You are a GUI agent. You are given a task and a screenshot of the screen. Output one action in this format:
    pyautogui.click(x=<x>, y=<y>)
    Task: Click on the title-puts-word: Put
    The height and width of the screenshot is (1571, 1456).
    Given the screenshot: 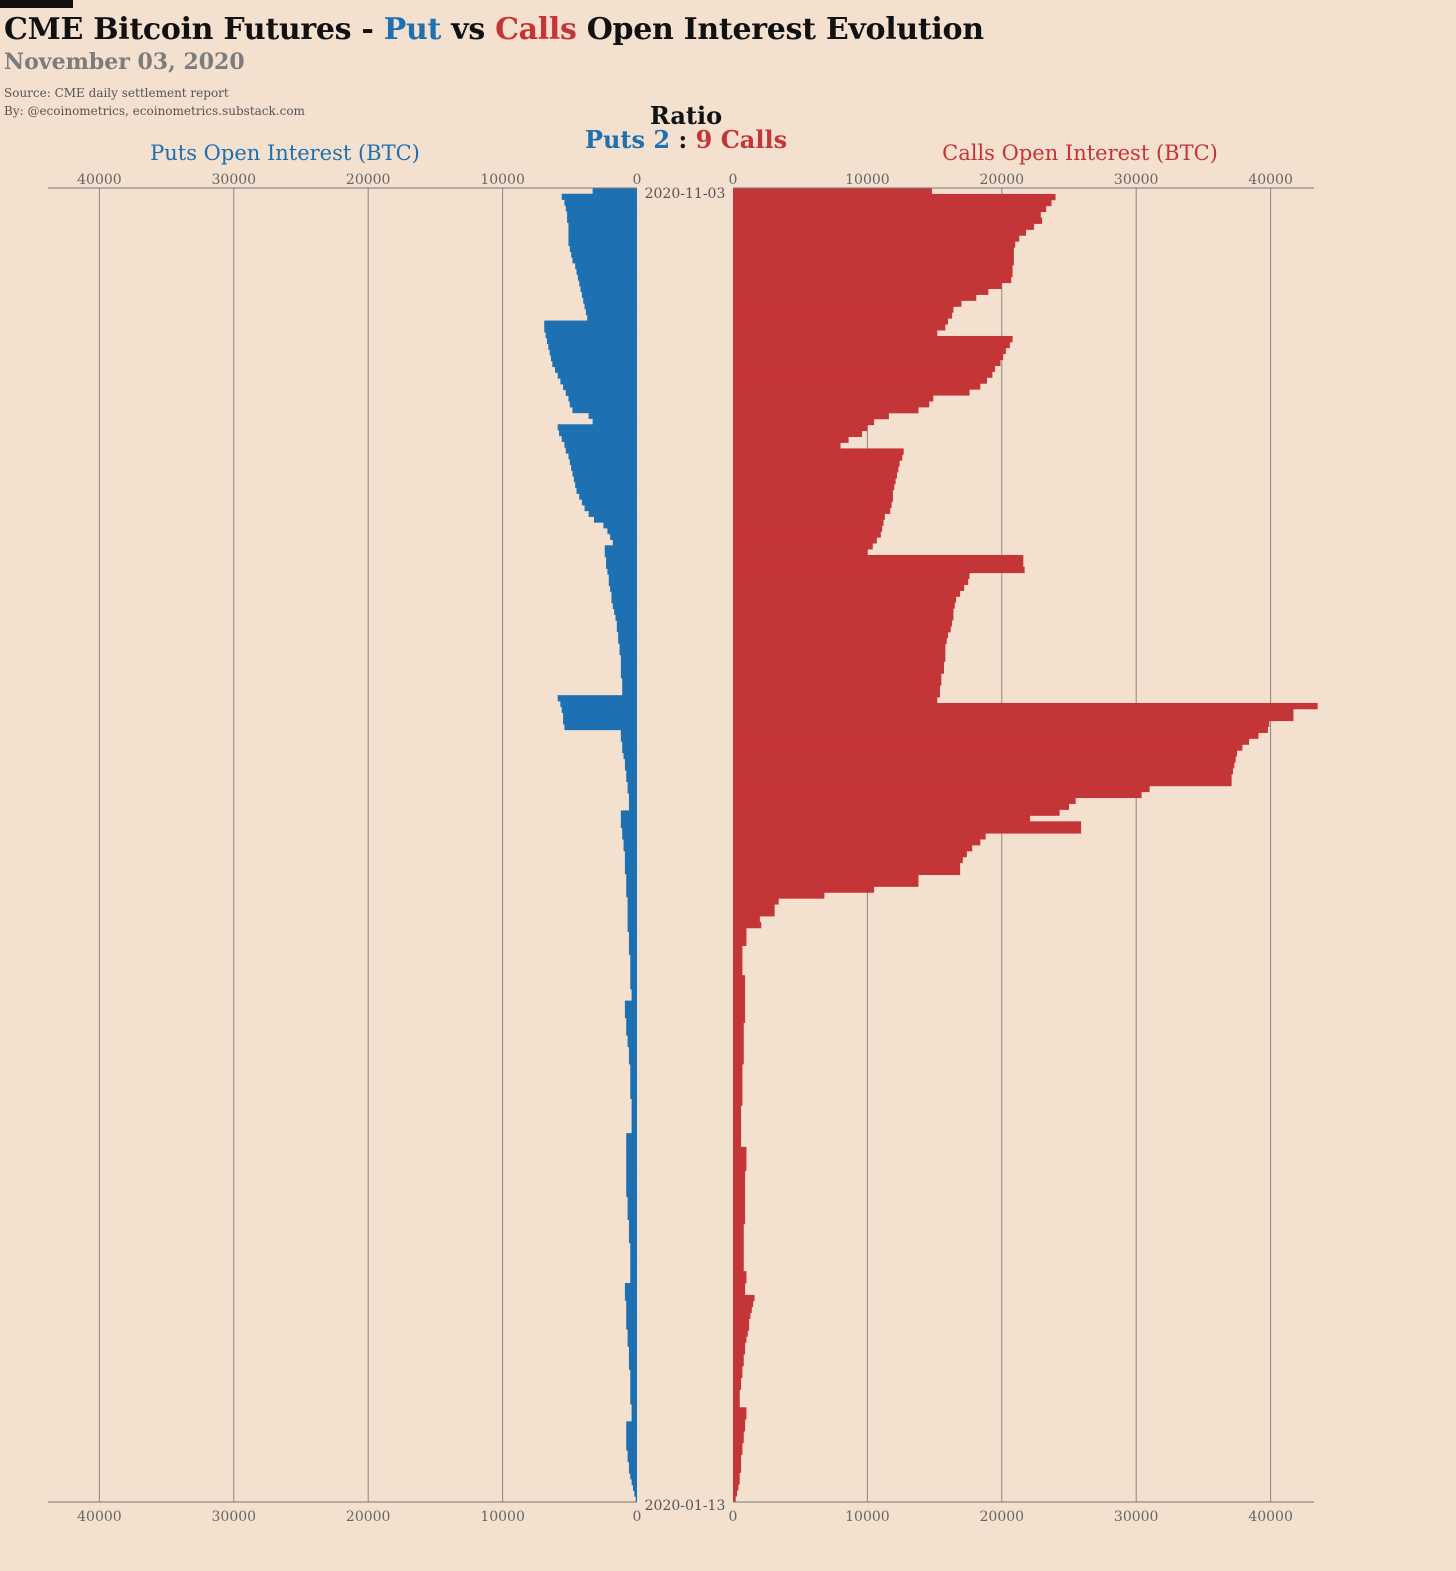 What is the action you would take?
    pyautogui.click(x=412, y=29)
    